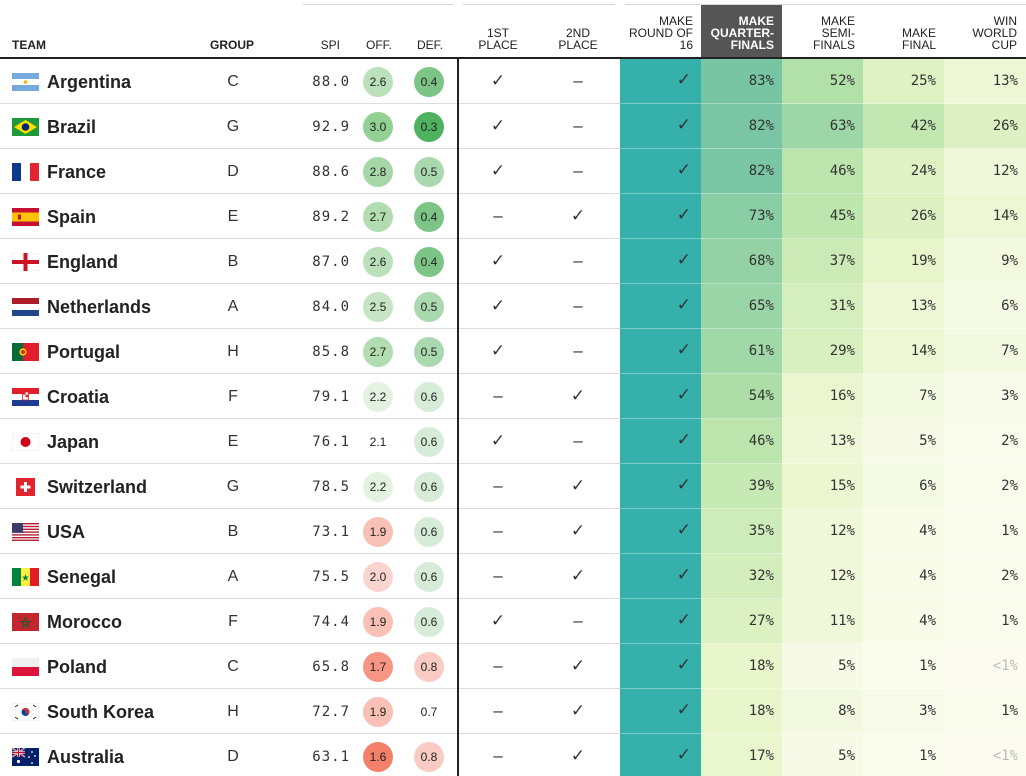 The image size is (1026, 776). I want to click on prob-value-win: 12%, so click(1005, 171).